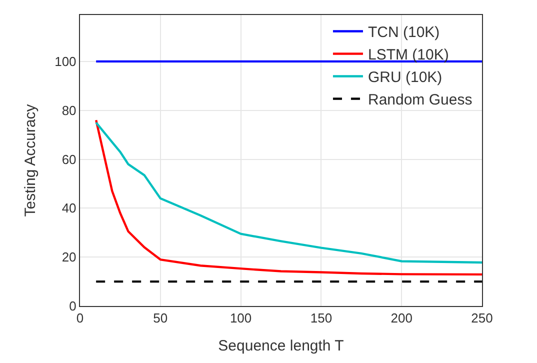 This screenshot has width=537, height=363. I want to click on y-axis-title: Testing Accuracy, so click(30, 160).